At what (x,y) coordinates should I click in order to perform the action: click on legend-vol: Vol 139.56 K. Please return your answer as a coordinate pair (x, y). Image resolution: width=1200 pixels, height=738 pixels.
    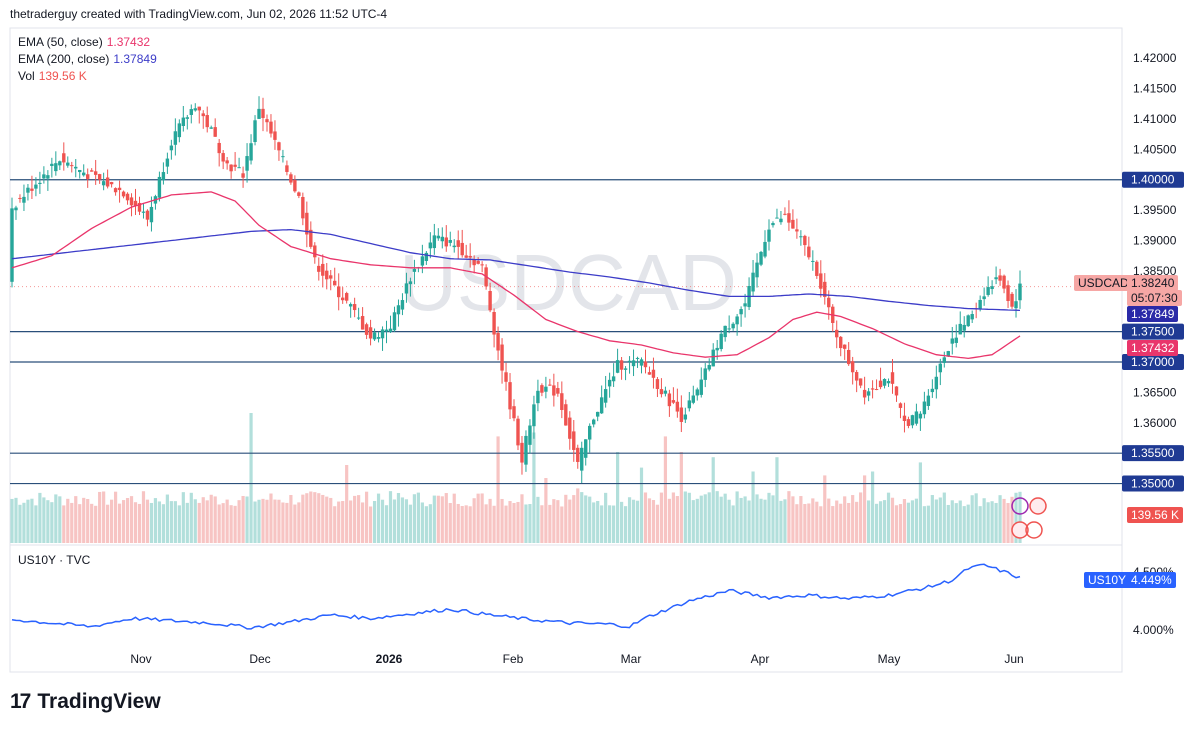
    Looking at the image, I should click on (52, 76).